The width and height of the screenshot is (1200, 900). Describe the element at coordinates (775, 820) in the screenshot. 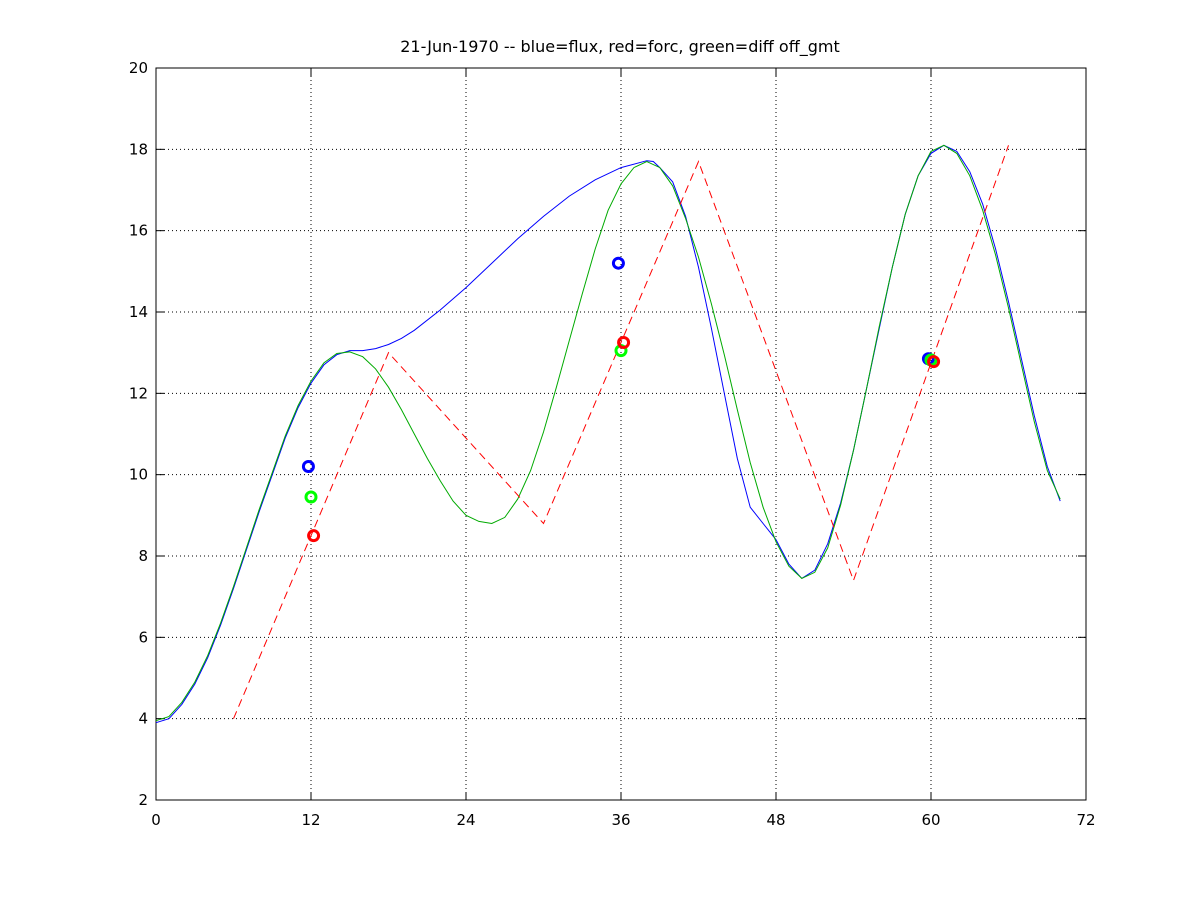

I see `x-tick-label: 48` at that location.